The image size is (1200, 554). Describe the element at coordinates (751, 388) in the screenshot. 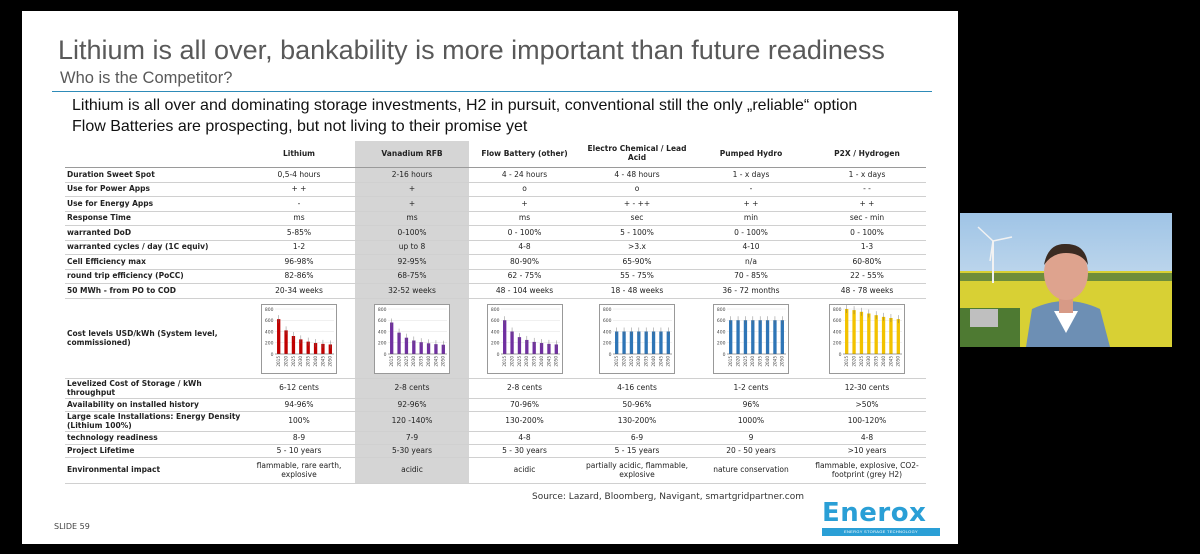

I see `table-cell: 1-2 cents` at that location.